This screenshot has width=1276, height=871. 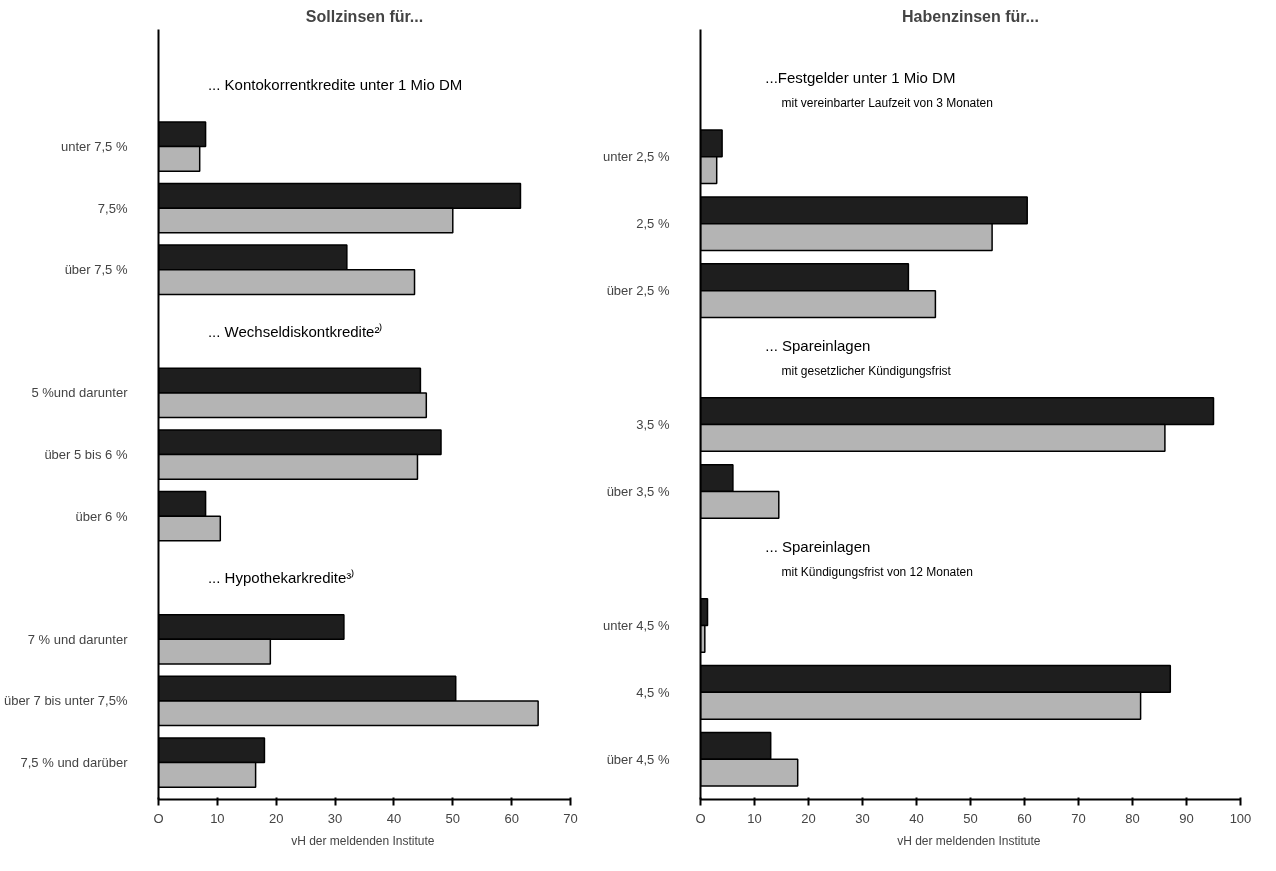 What do you see at coordinates (101, 516) in the screenshot?
I see `y-tick-label: über 6 %` at bounding box center [101, 516].